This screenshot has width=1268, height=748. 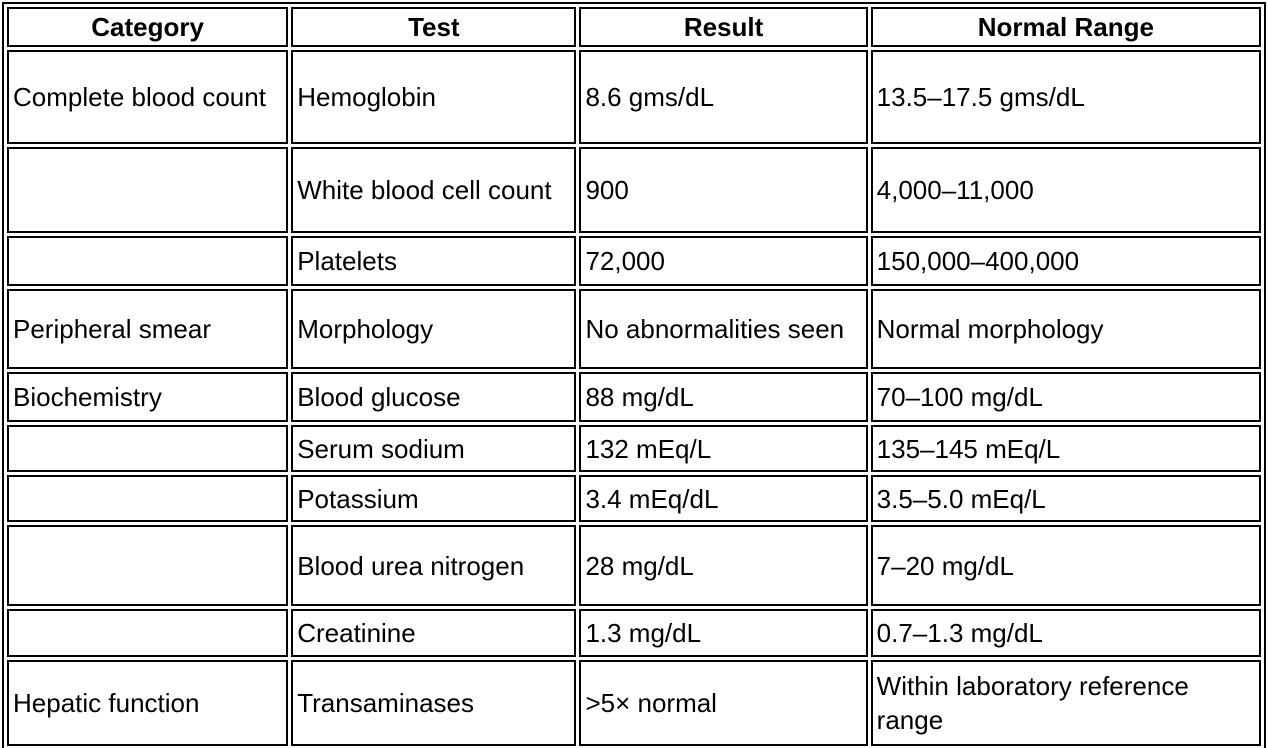 I want to click on cell-normal-range: Normal morphology, so click(x=1065, y=329).